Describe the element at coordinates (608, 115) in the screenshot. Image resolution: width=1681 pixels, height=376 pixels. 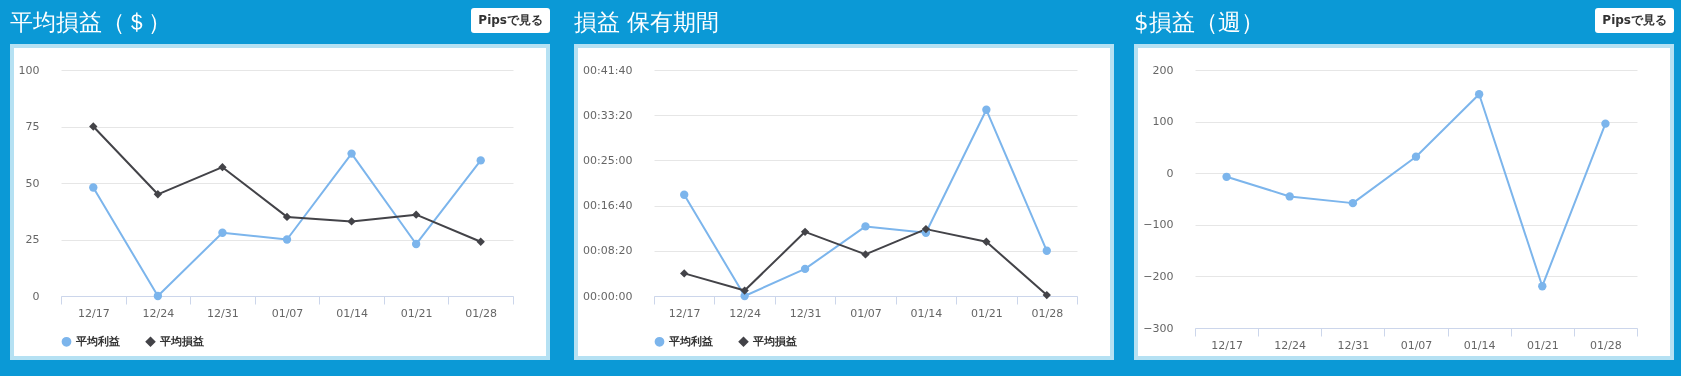
I see `y-tick-label: 00:33:20` at that location.